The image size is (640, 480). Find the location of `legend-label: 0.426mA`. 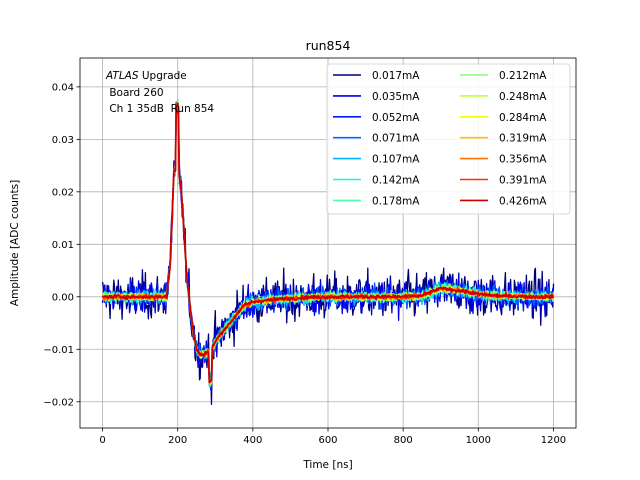

legend-label: 0.426mA is located at coordinates (523, 201).